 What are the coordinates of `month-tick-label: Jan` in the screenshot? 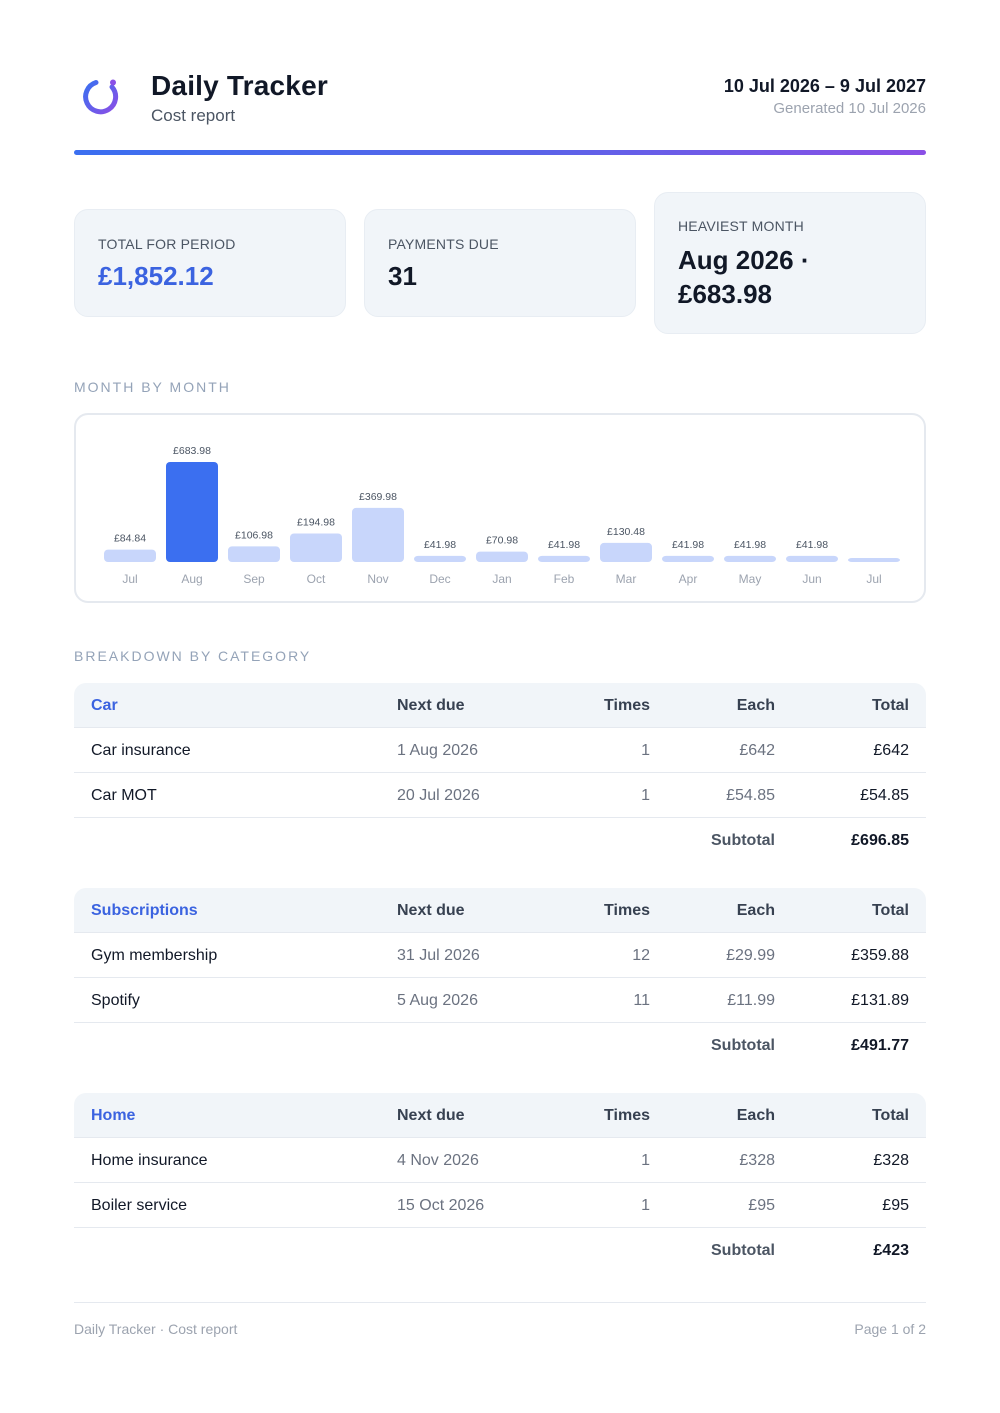 It's located at (501, 579).